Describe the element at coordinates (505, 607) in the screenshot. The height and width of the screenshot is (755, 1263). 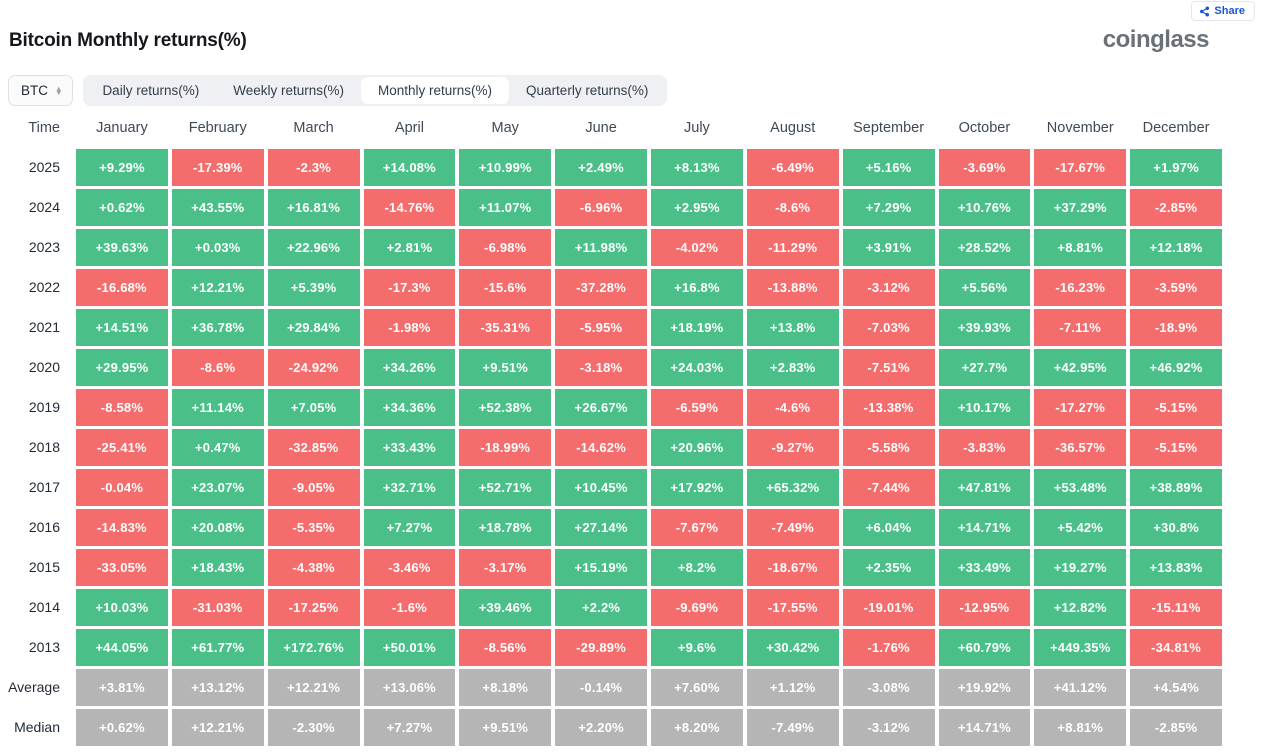
I see `return-cell: +39.46%` at that location.